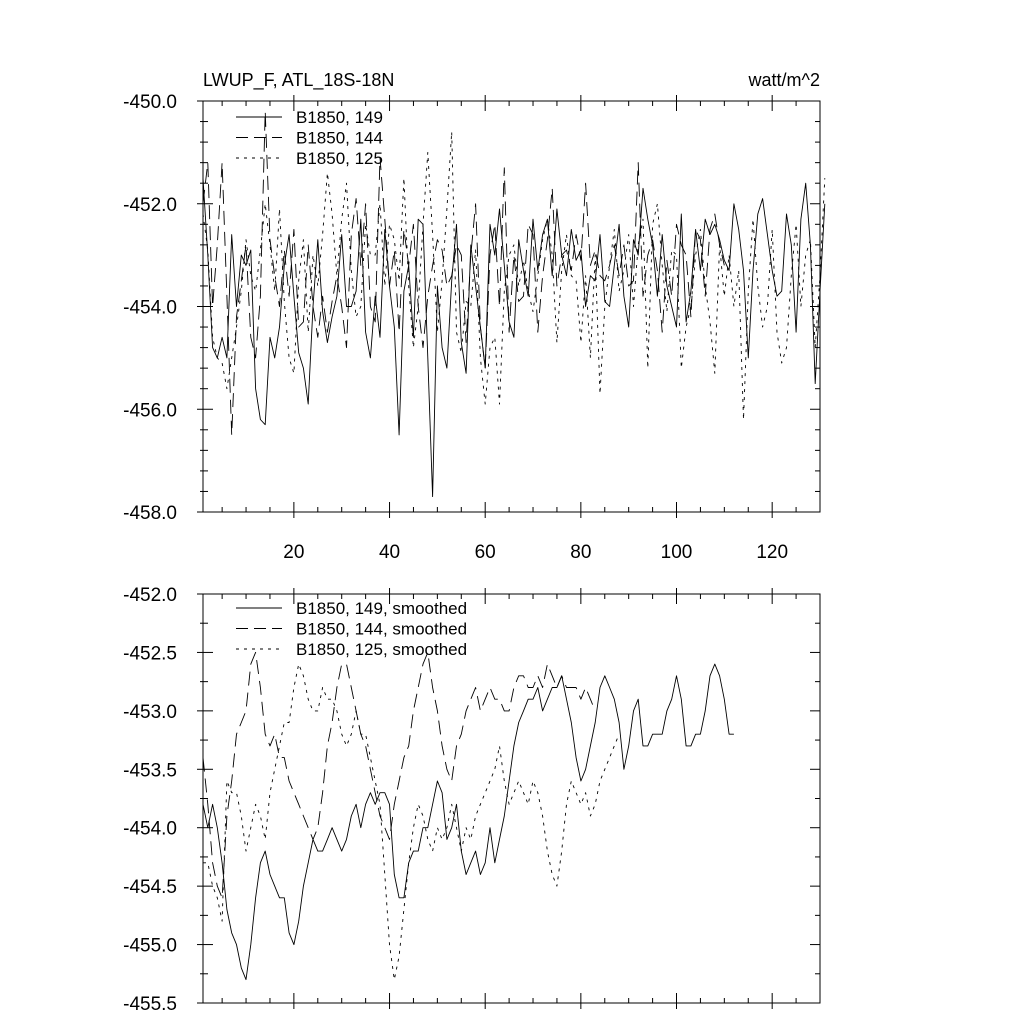 The width and height of the screenshot is (1024, 1024). I want to click on x-tick-label: 80, so click(580, 552).